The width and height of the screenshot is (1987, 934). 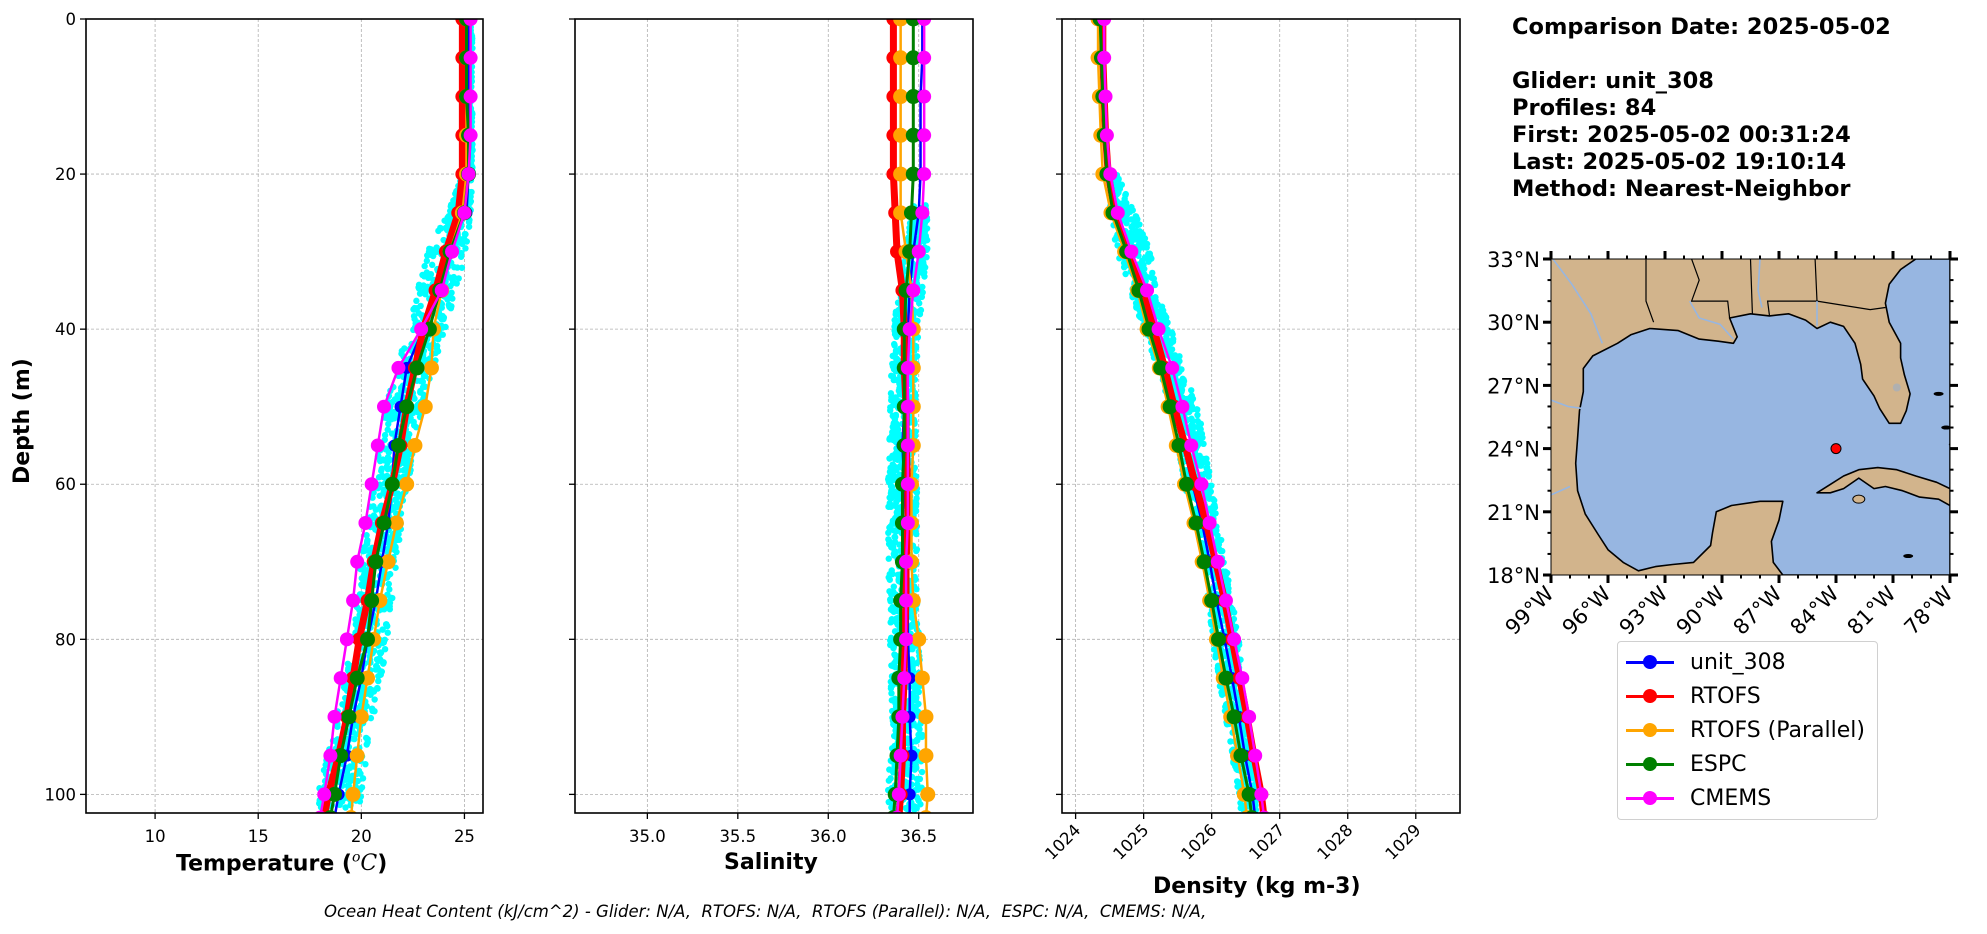 What do you see at coordinates (1686, 764) in the screenshot?
I see `legend-item-espc: ESPC` at bounding box center [1686, 764].